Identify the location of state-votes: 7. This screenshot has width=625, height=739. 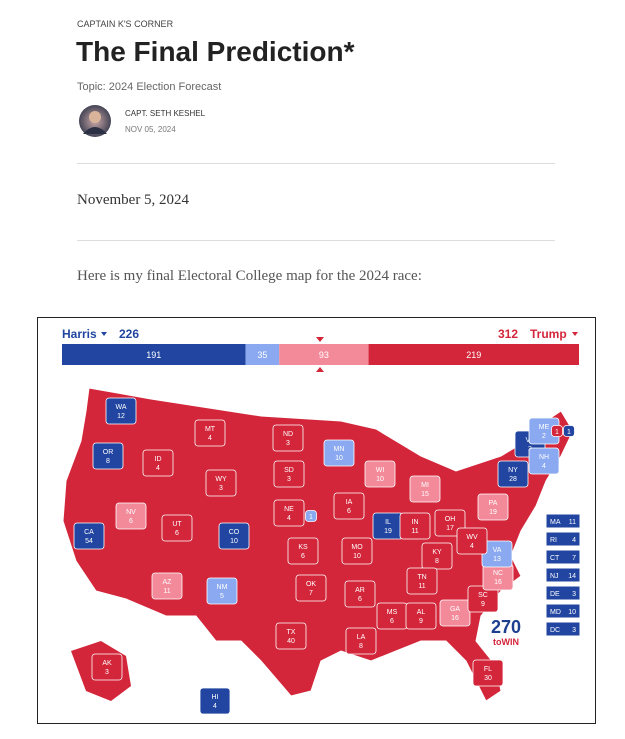
(311, 593).